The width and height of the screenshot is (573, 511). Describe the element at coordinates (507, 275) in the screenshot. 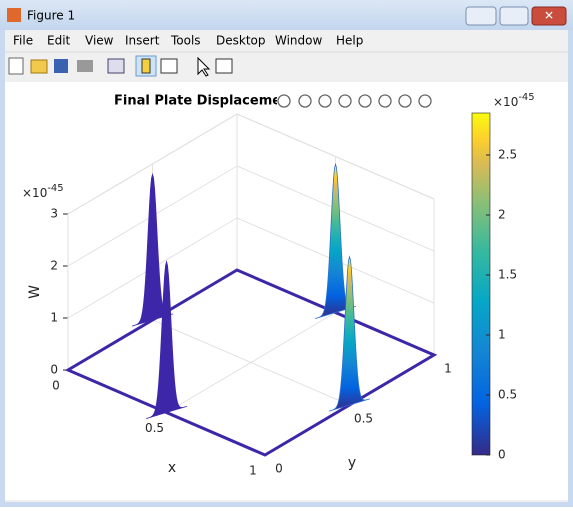

I see `colorbar-tick-label: 1.5` at that location.